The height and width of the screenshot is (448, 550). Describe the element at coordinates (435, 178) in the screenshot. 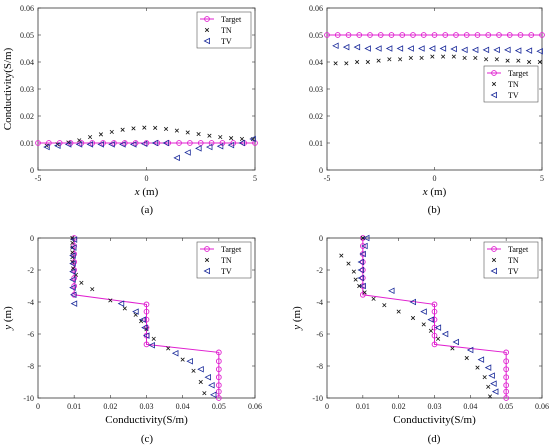

I see `x-tick-label: 0` at that location.